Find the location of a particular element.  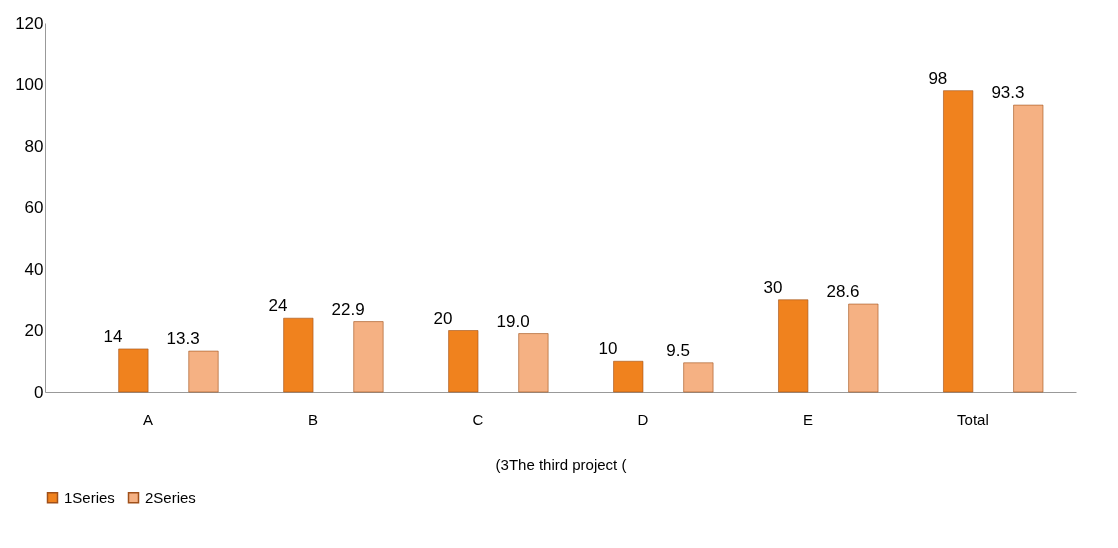

data-label: 19.0 is located at coordinates (513, 321).